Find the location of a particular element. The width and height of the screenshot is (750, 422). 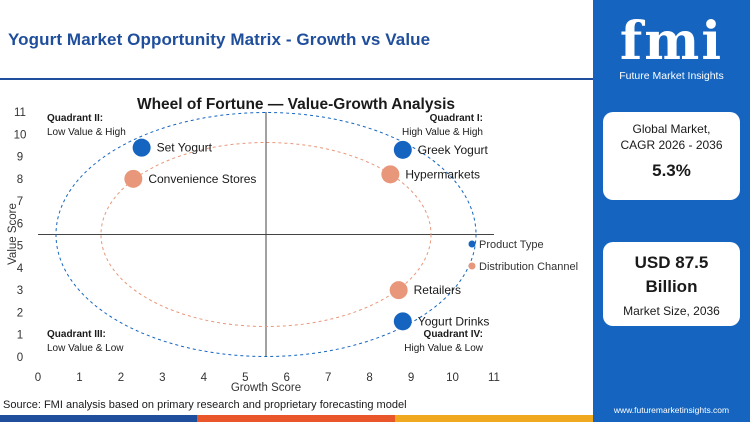

header-divider is located at coordinates (296, 79).